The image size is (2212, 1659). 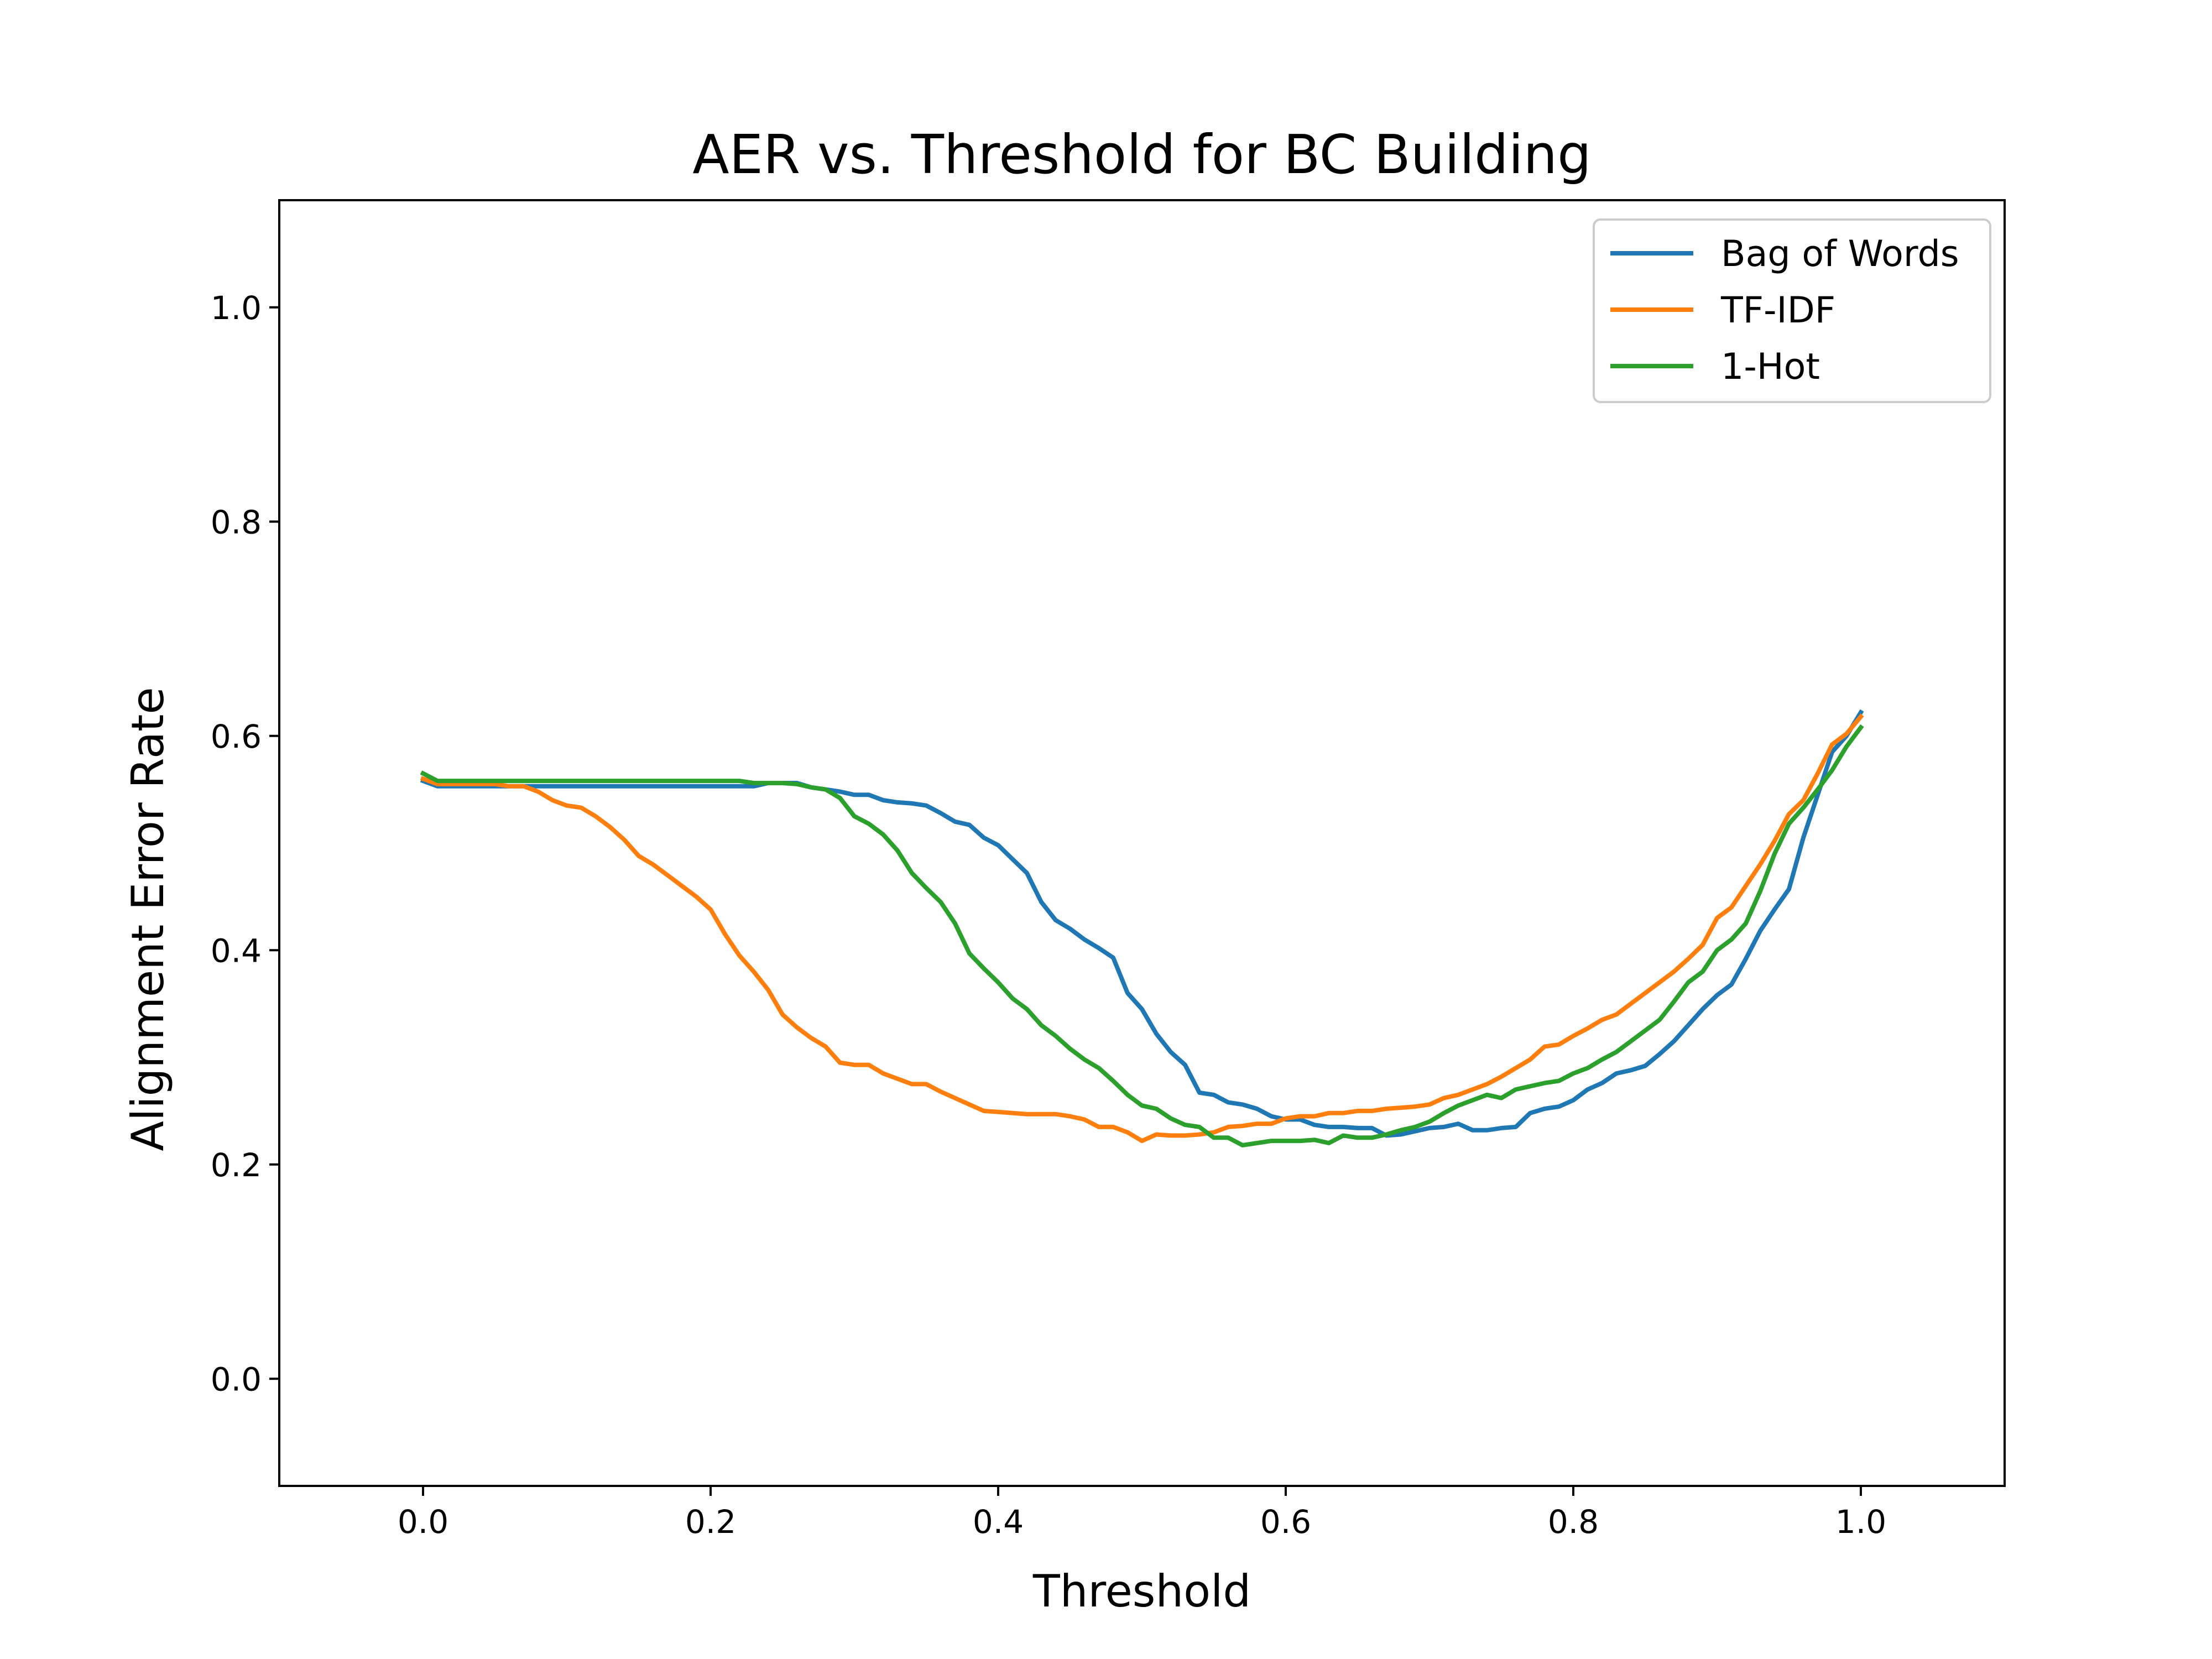 I want to click on y-tick-label: 0.0, so click(x=237, y=1379).